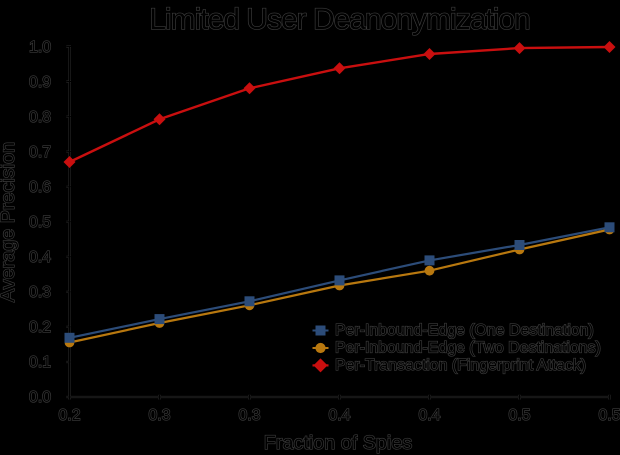 This screenshot has height=455, width=620. I want to click on svg-text: Fraction of Spies, so click(338, 443).